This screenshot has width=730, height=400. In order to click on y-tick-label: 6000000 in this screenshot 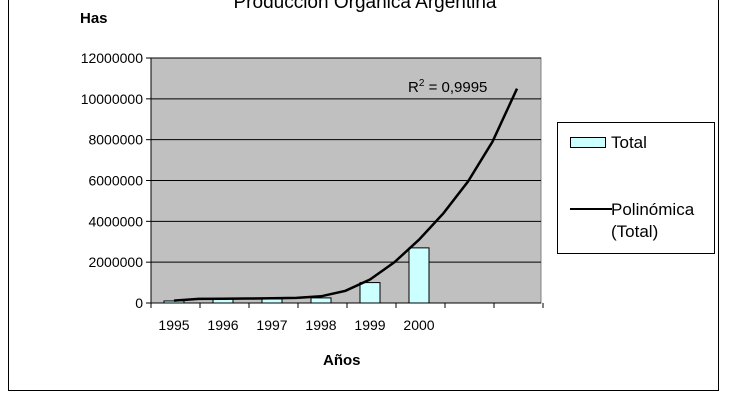, I will do `click(115, 181)`.